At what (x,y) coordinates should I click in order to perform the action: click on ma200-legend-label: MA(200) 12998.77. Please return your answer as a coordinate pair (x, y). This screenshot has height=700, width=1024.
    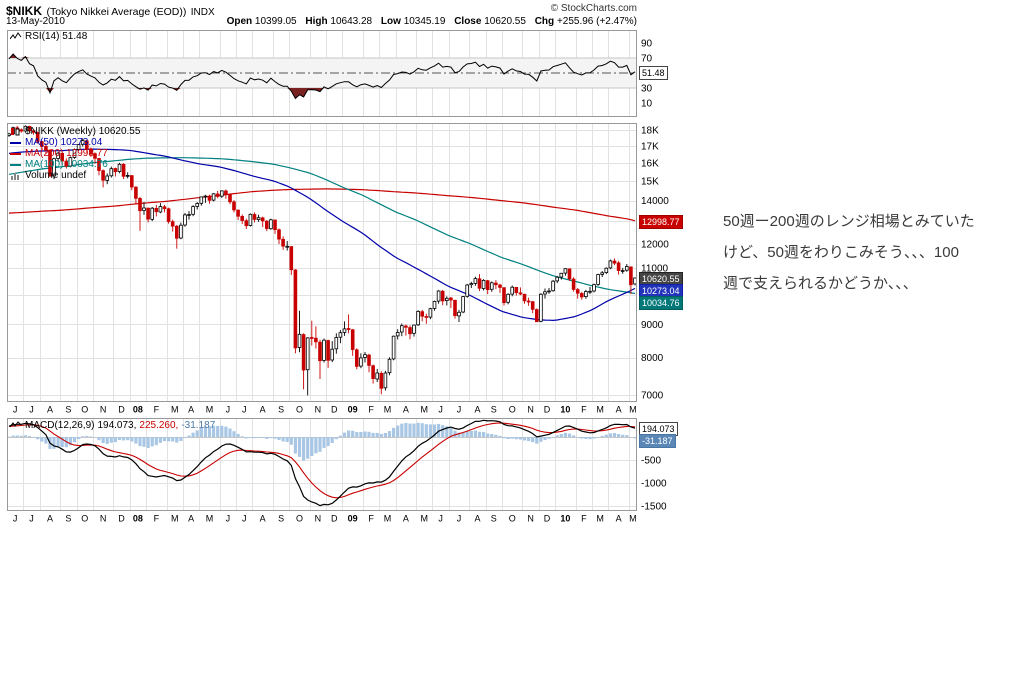
    Looking at the image, I should click on (66, 153).